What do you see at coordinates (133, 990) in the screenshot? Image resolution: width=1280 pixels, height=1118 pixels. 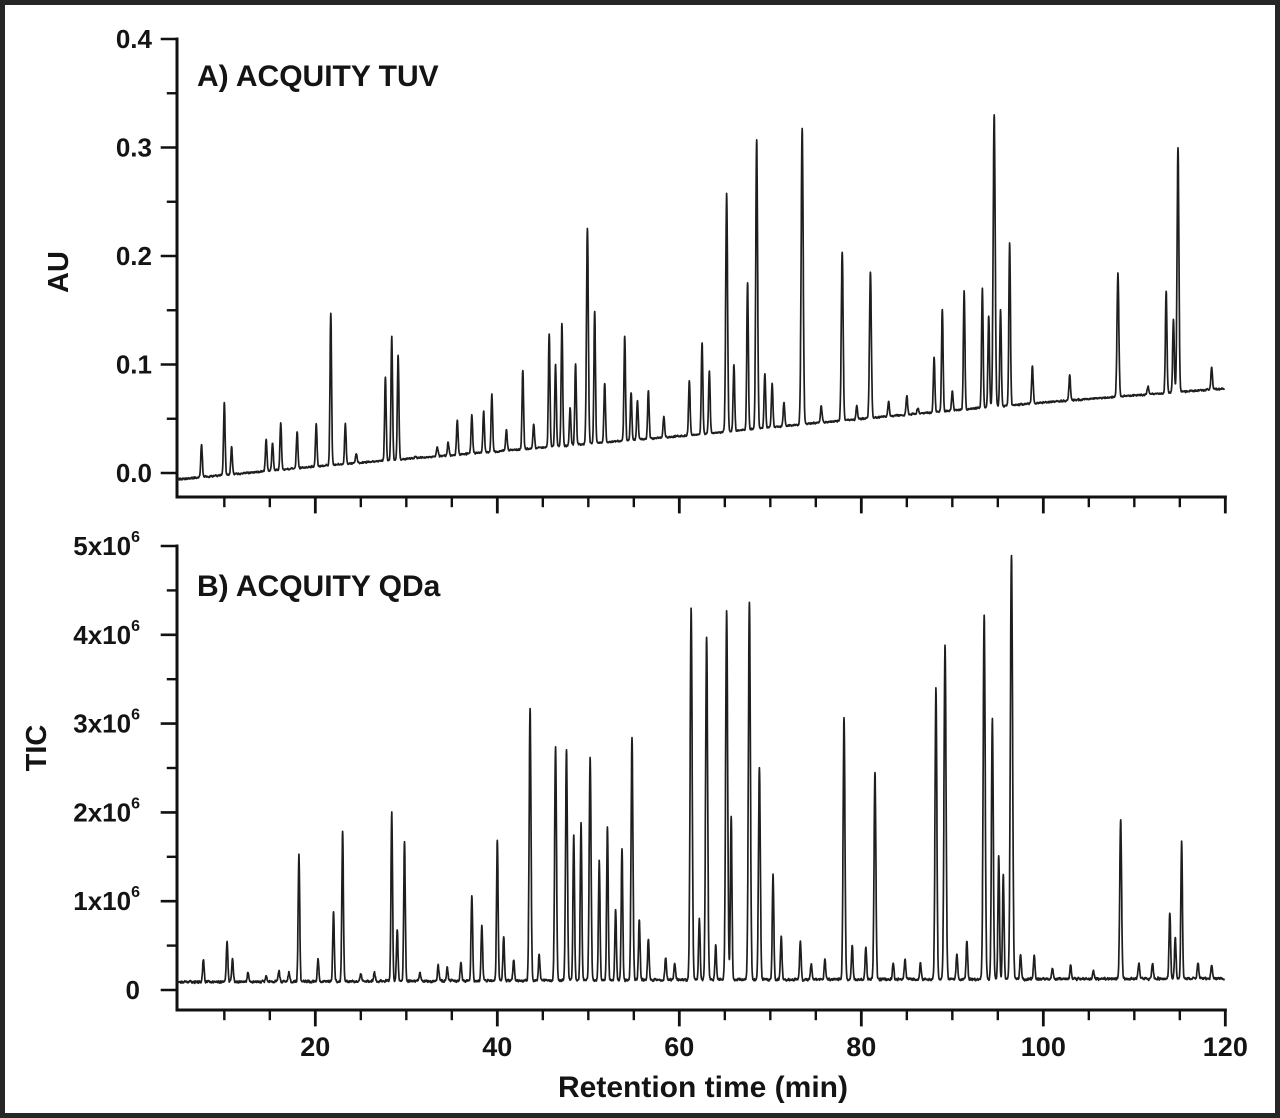 I see `y-tick-label-B-0: 0` at bounding box center [133, 990].